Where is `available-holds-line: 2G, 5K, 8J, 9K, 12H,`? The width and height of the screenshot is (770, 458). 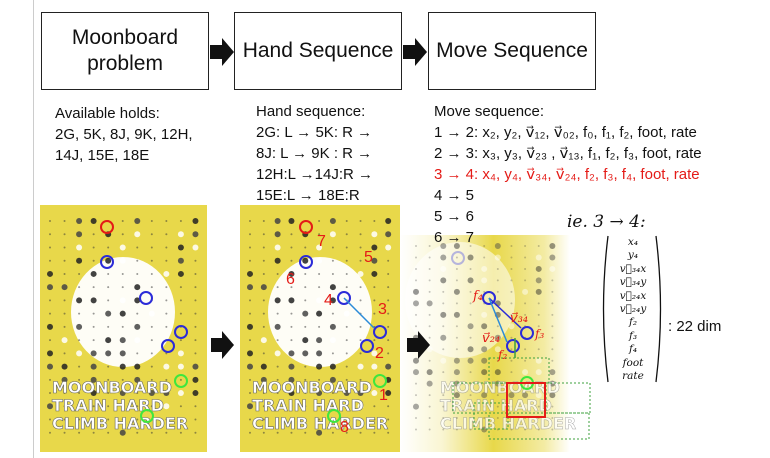
available-holds-line: 2G, 5K, 8J, 9K, 12H, is located at coordinates (124, 134).